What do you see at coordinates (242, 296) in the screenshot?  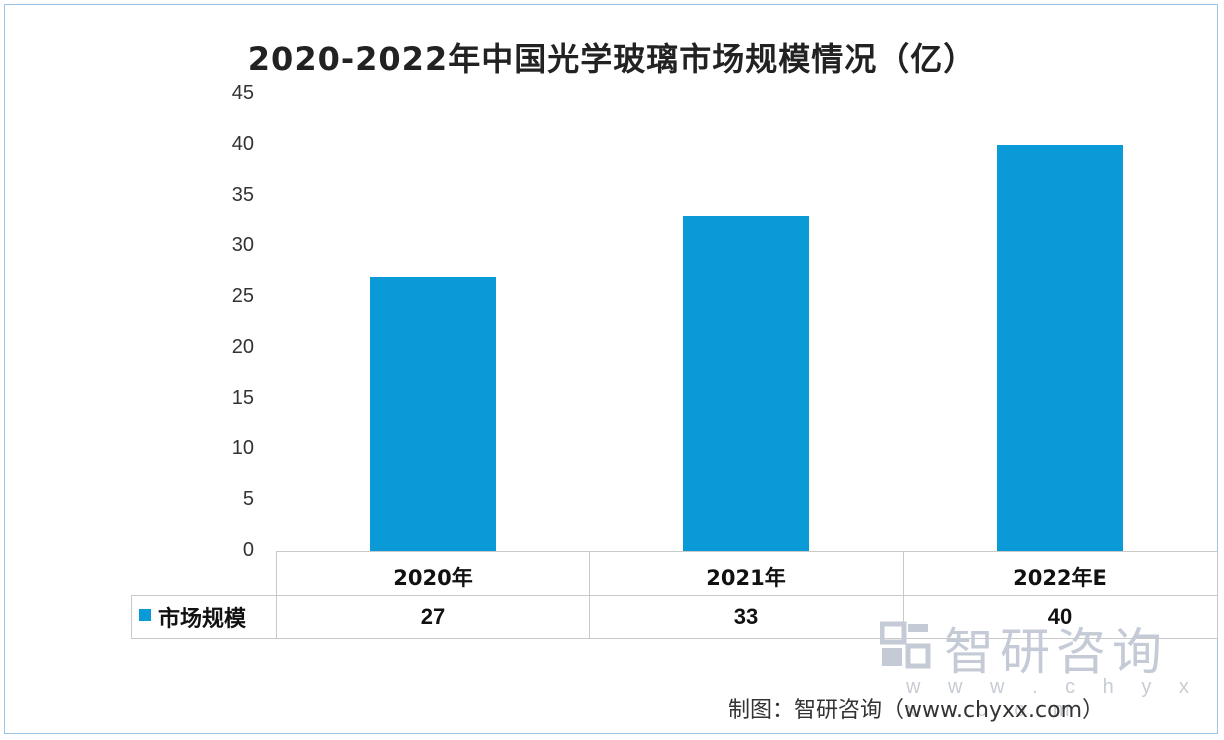 I see `y-tick-label: 25` at bounding box center [242, 296].